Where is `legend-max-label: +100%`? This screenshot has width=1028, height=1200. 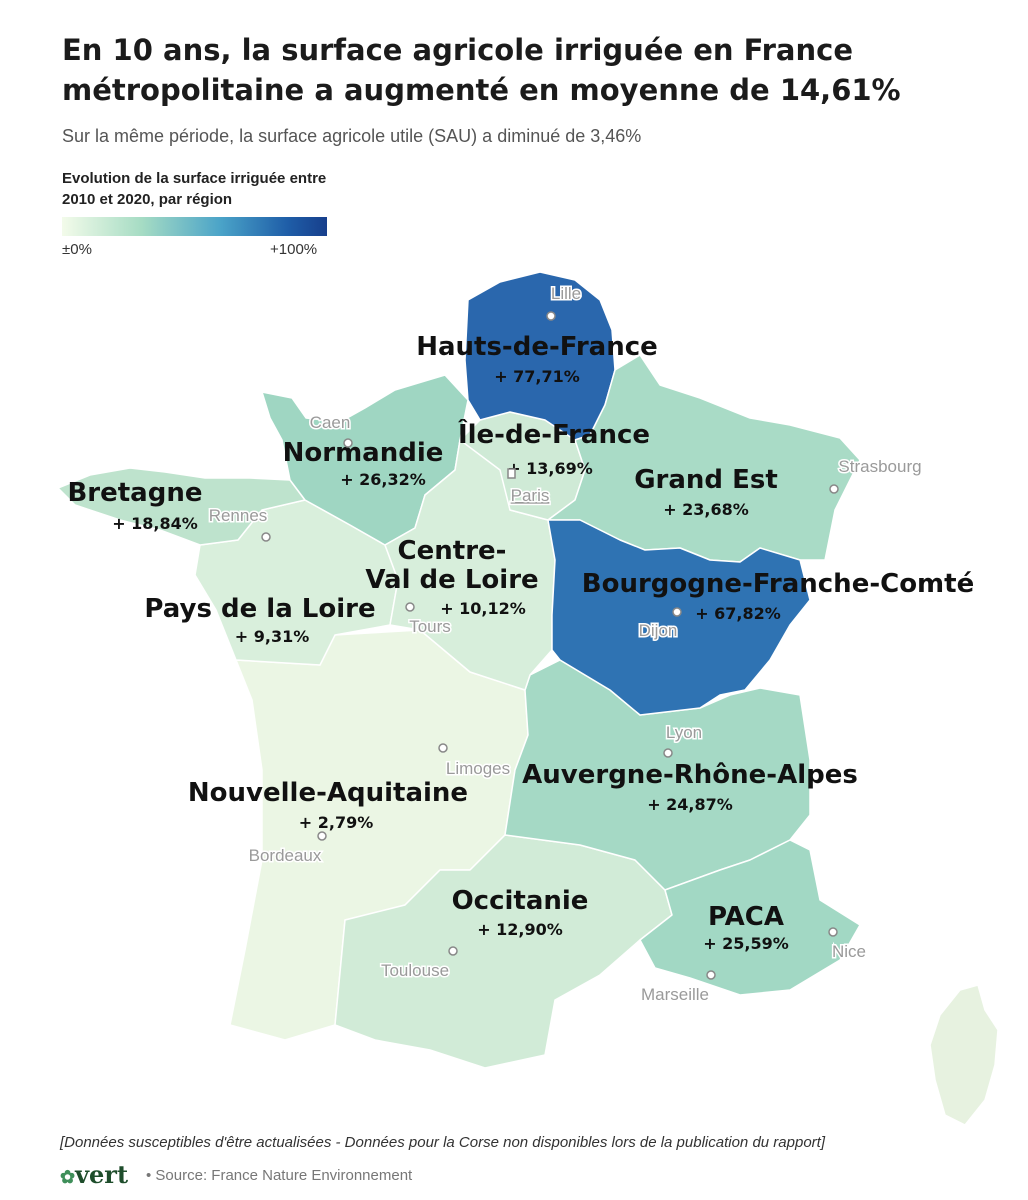
legend-max-label: +100% is located at coordinates (294, 249).